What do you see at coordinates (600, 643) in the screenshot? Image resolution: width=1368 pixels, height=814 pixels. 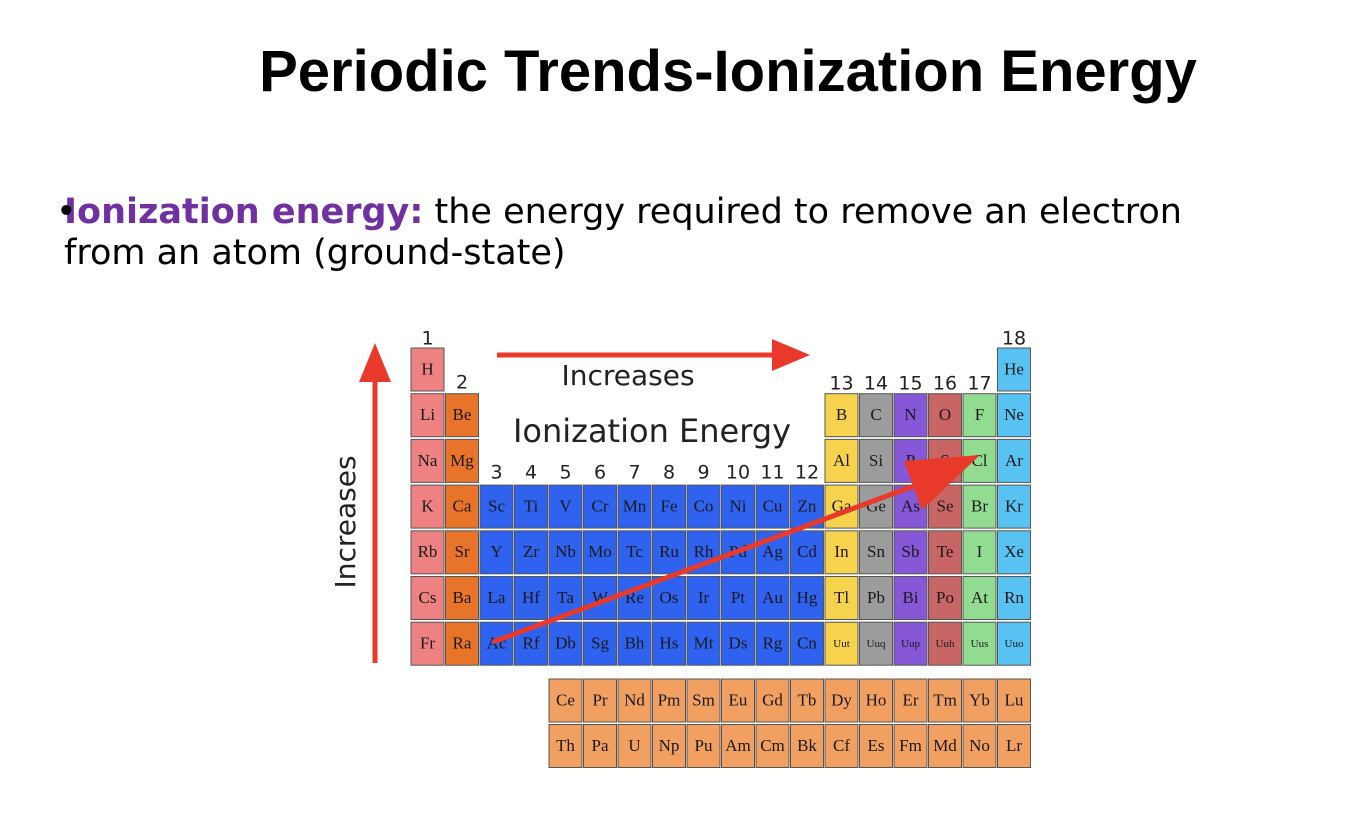 I see `element-symbol: Sg` at bounding box center [600, 643].